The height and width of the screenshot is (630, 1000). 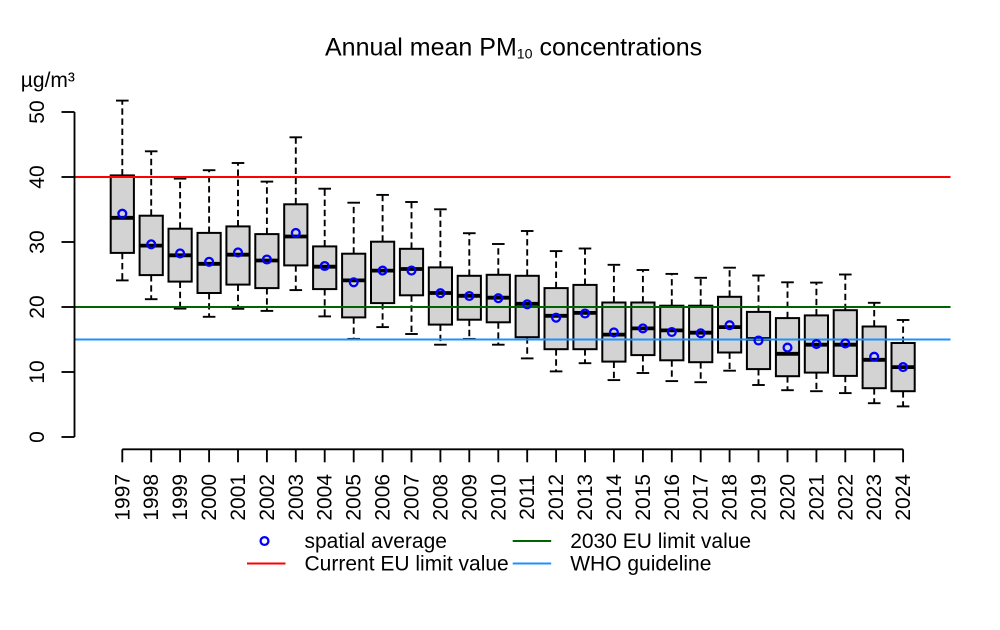 What do you see at coordinates (730, 497) in the screenshot?
I see `svg-text: 2018` at bounding box center [730, 497].